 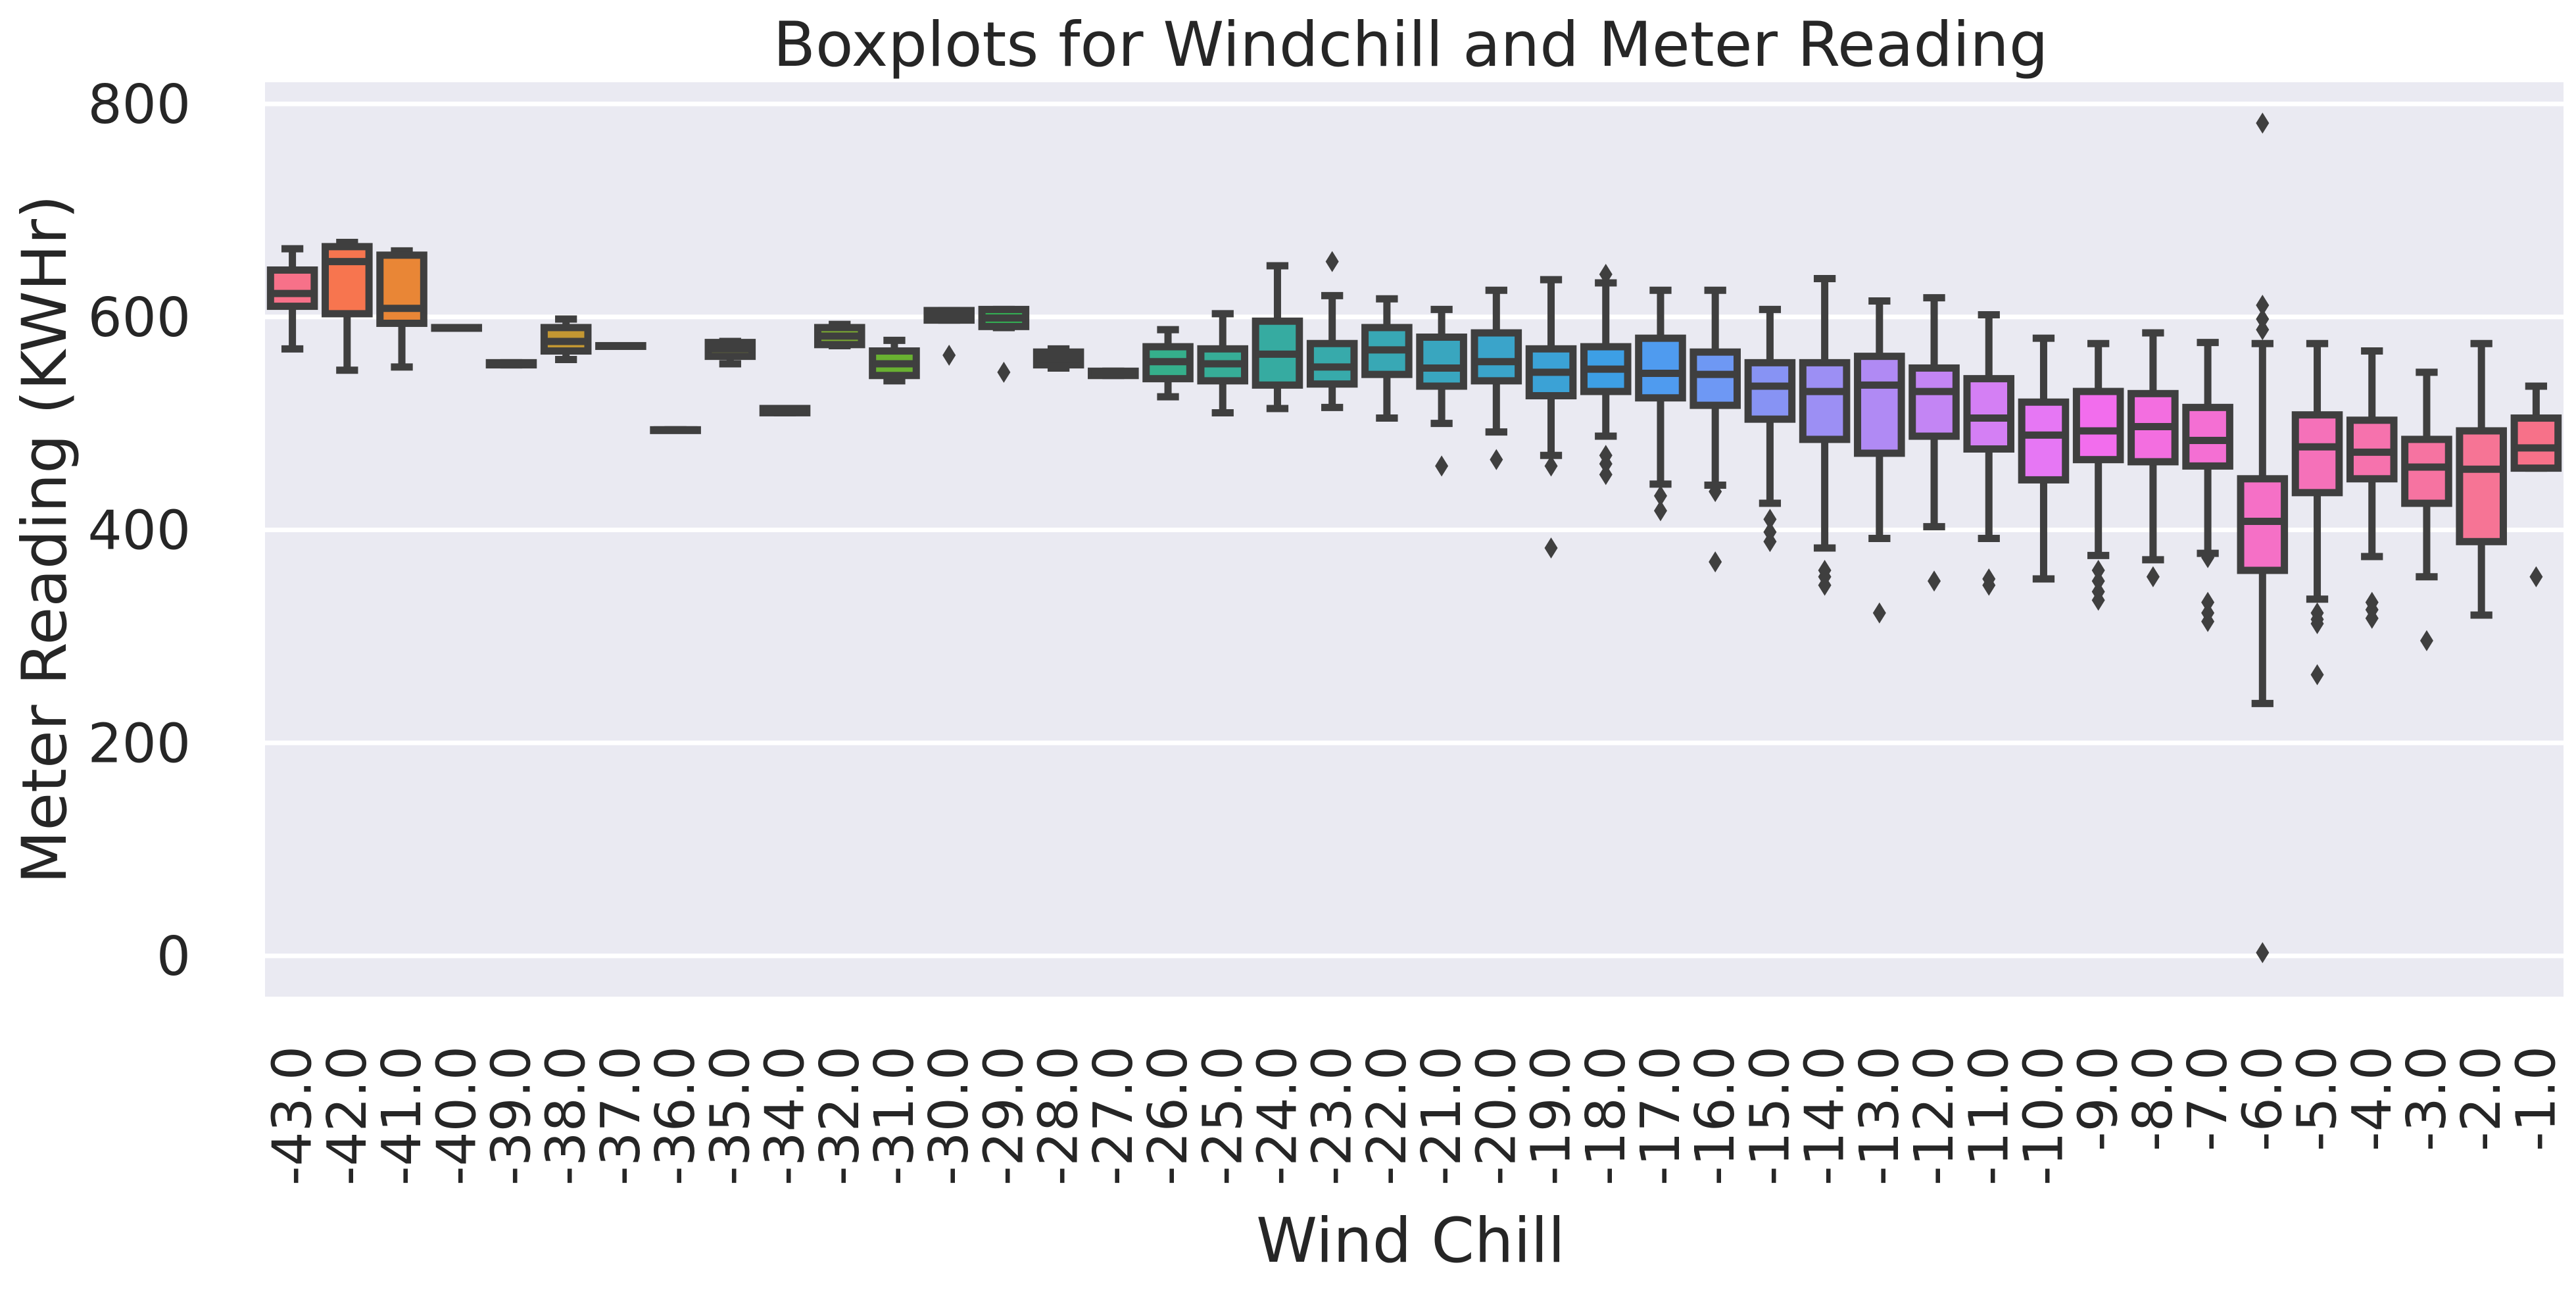 What do you see at coordinates (1059, 1115) in the screenshot?
I see `x-tick-label: -28.0` at bounding box center [1059, 1115].